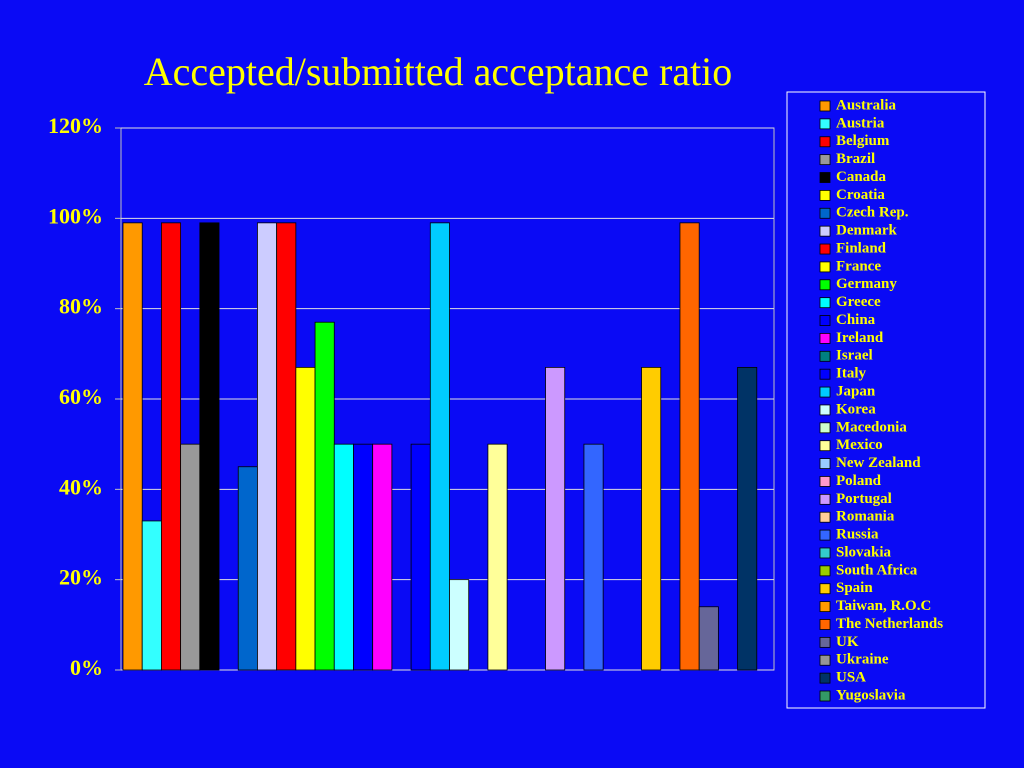  What do you see at coordinates (866, 284) in the screenshot?
I see `legend-label: Germany` at bounding box center [866, 284].